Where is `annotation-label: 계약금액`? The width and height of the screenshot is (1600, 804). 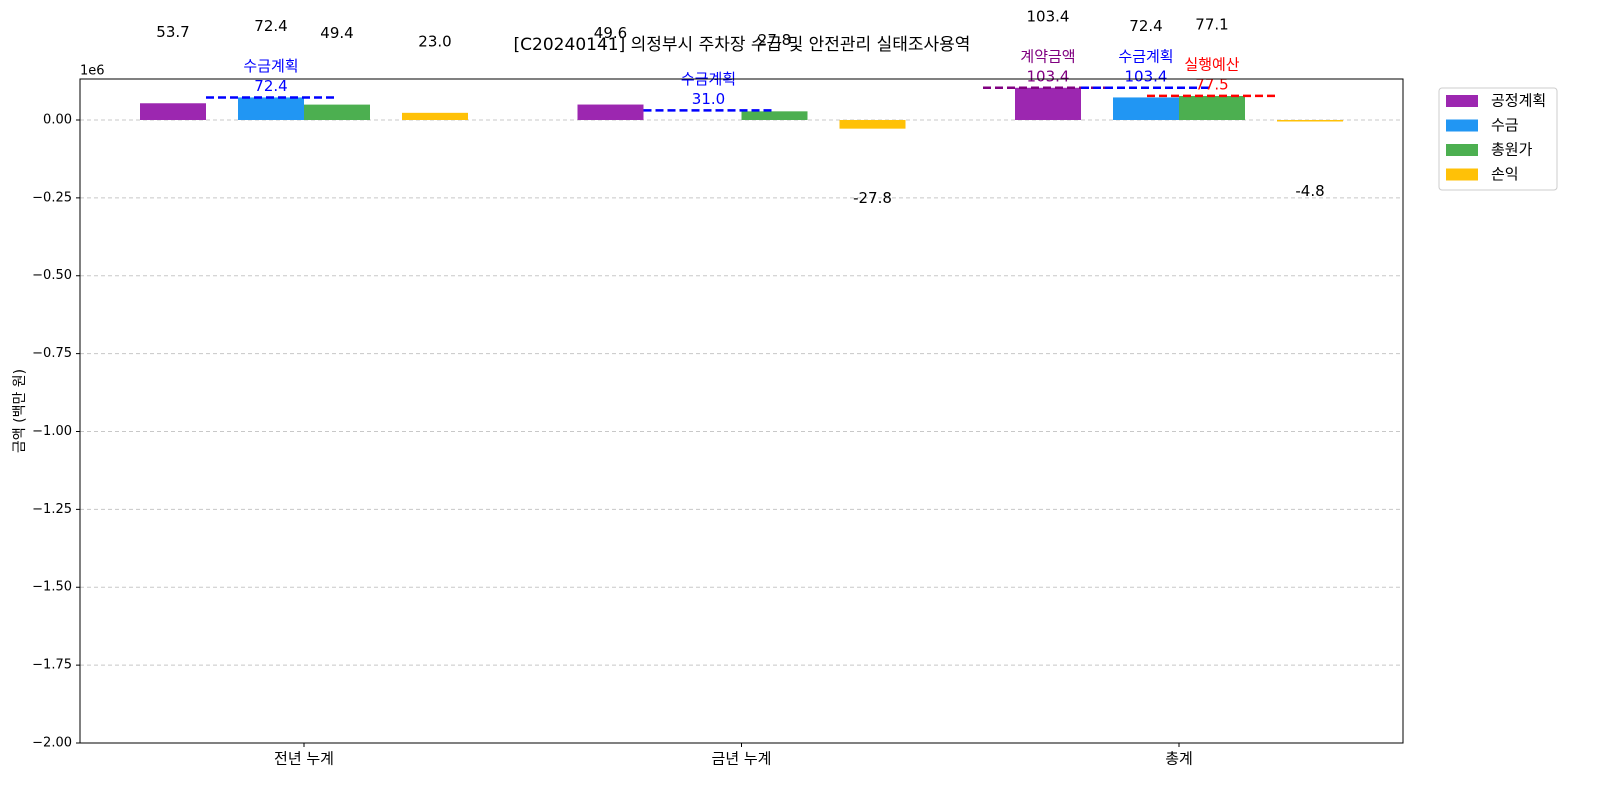
annotation-label: 계약금액 is located at coordinates (1047, 56).